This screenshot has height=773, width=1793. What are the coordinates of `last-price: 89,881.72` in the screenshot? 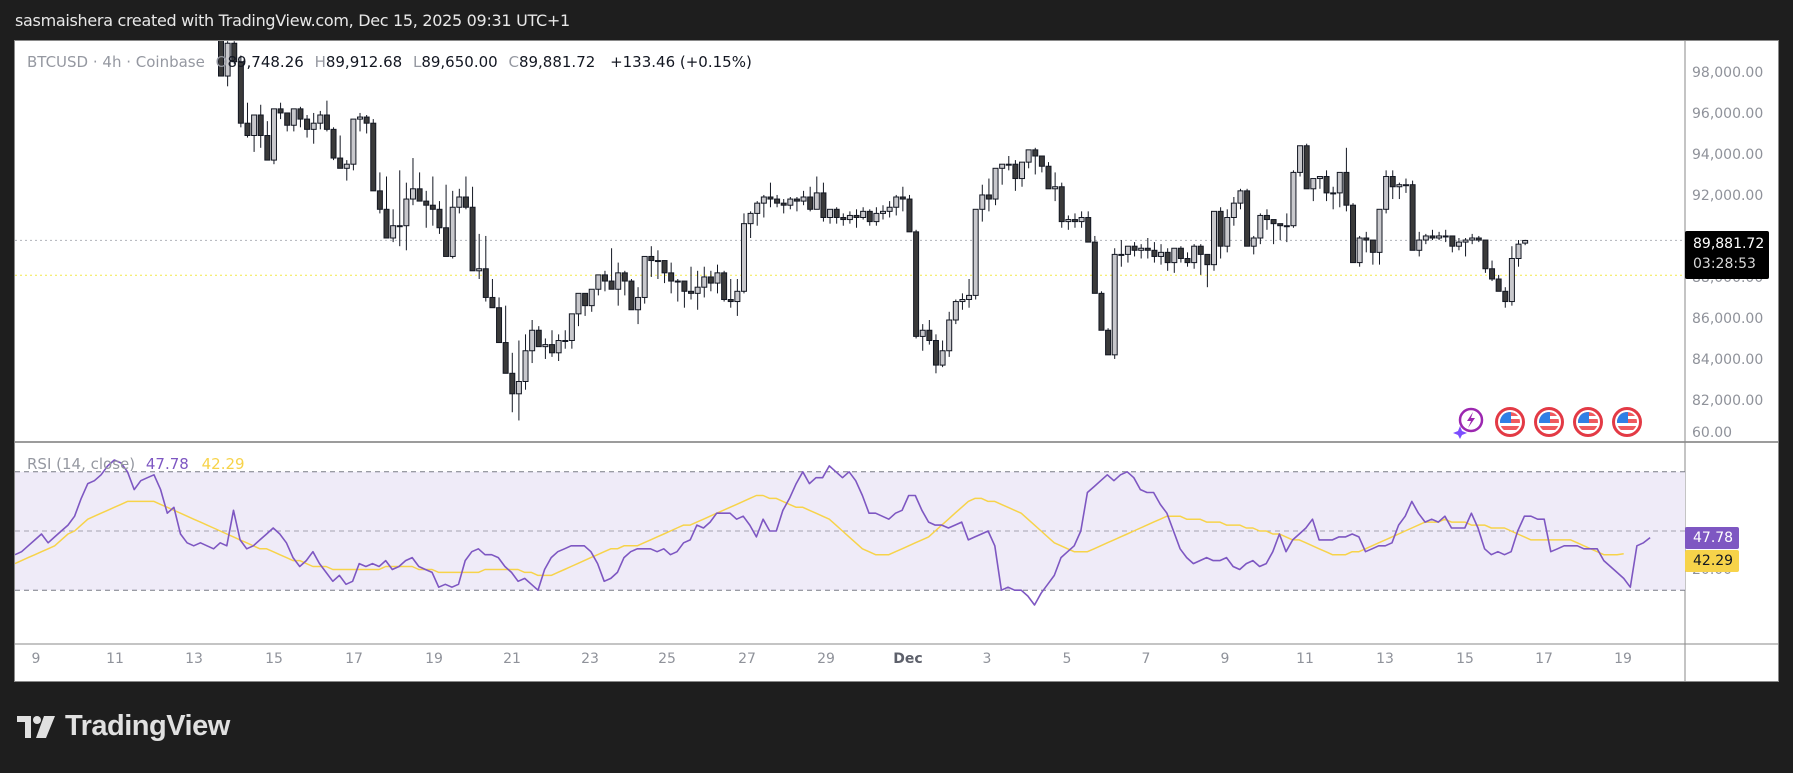 It's located at (1729, 244).